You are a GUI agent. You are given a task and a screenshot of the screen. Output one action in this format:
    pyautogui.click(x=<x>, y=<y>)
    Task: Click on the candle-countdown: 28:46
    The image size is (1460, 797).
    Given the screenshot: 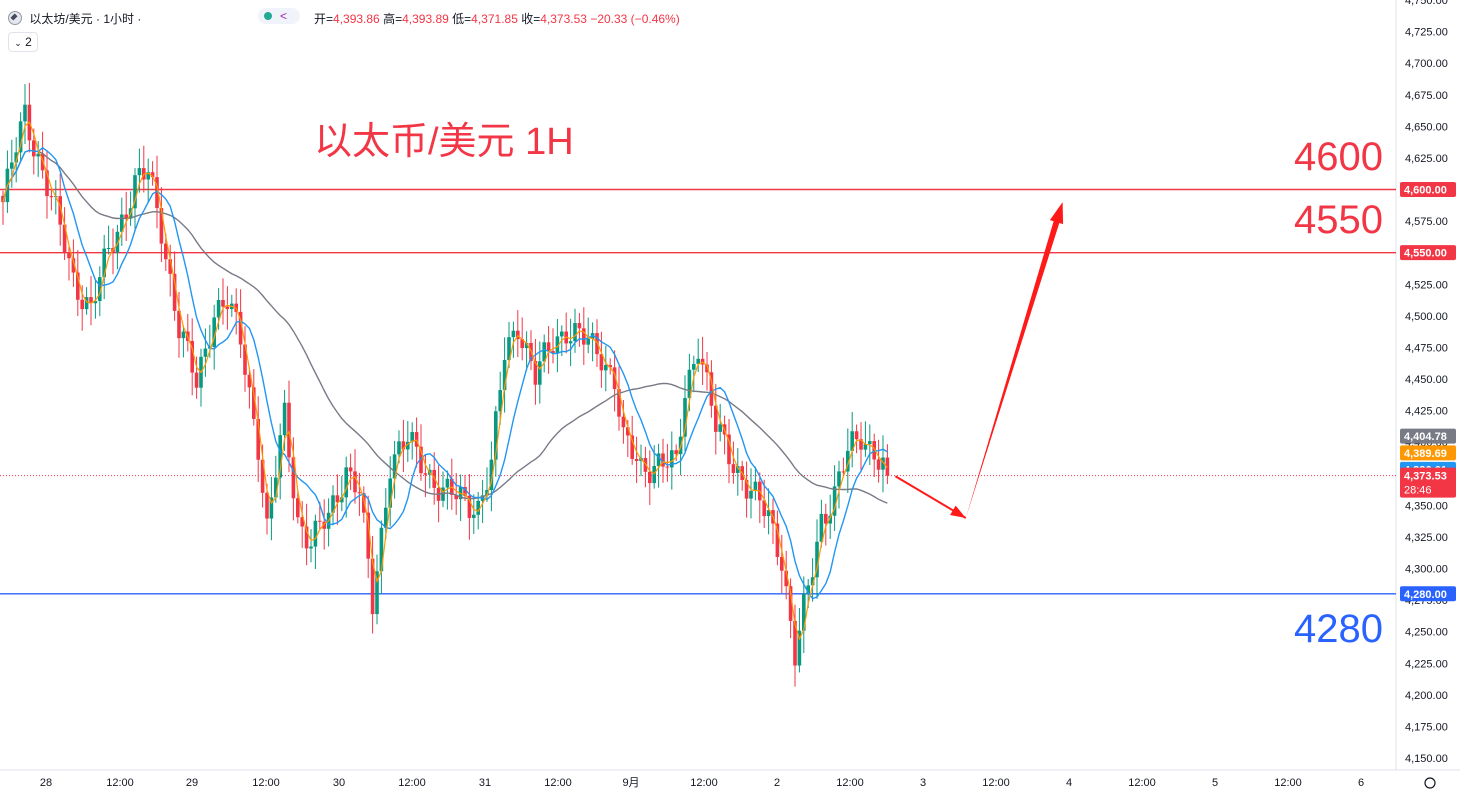 What is the action you would take?
    pyautogui.click(x=1418, y=491)
    